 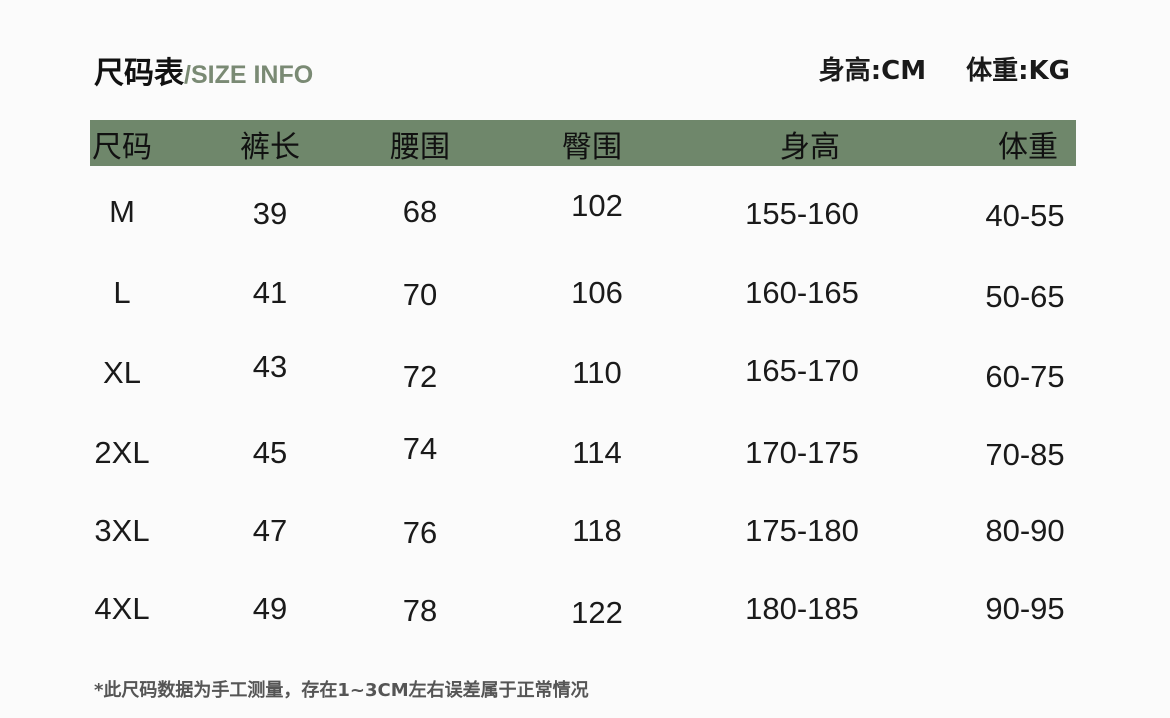 I want to click on column-header: 尺码, so click(x=122, y=147).